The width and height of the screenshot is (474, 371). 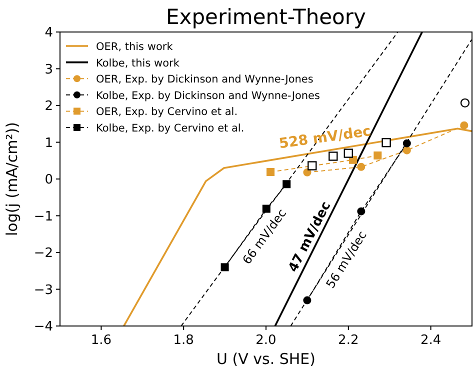 What do you see at coordinates (43, 216) in the screenshot?
I see `y-tick-label: −1` at bounding box center [43, 216].